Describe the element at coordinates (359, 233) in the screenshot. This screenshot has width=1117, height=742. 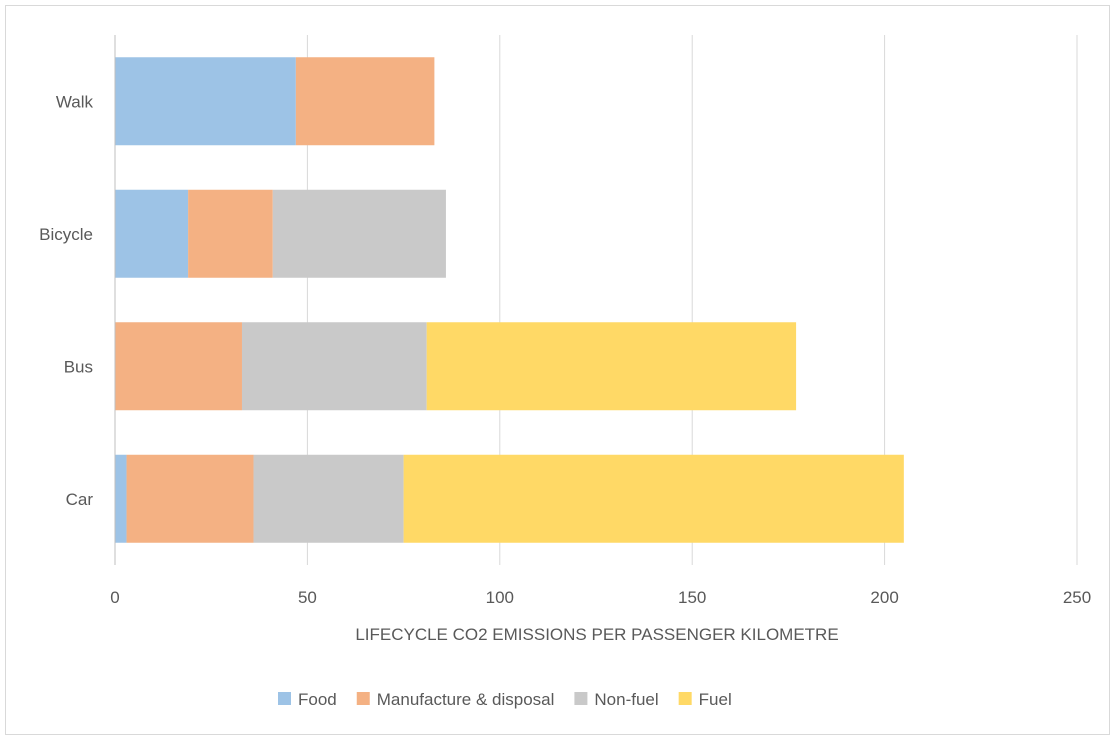
I see `bar-bicycle-non-fuel` at that location.